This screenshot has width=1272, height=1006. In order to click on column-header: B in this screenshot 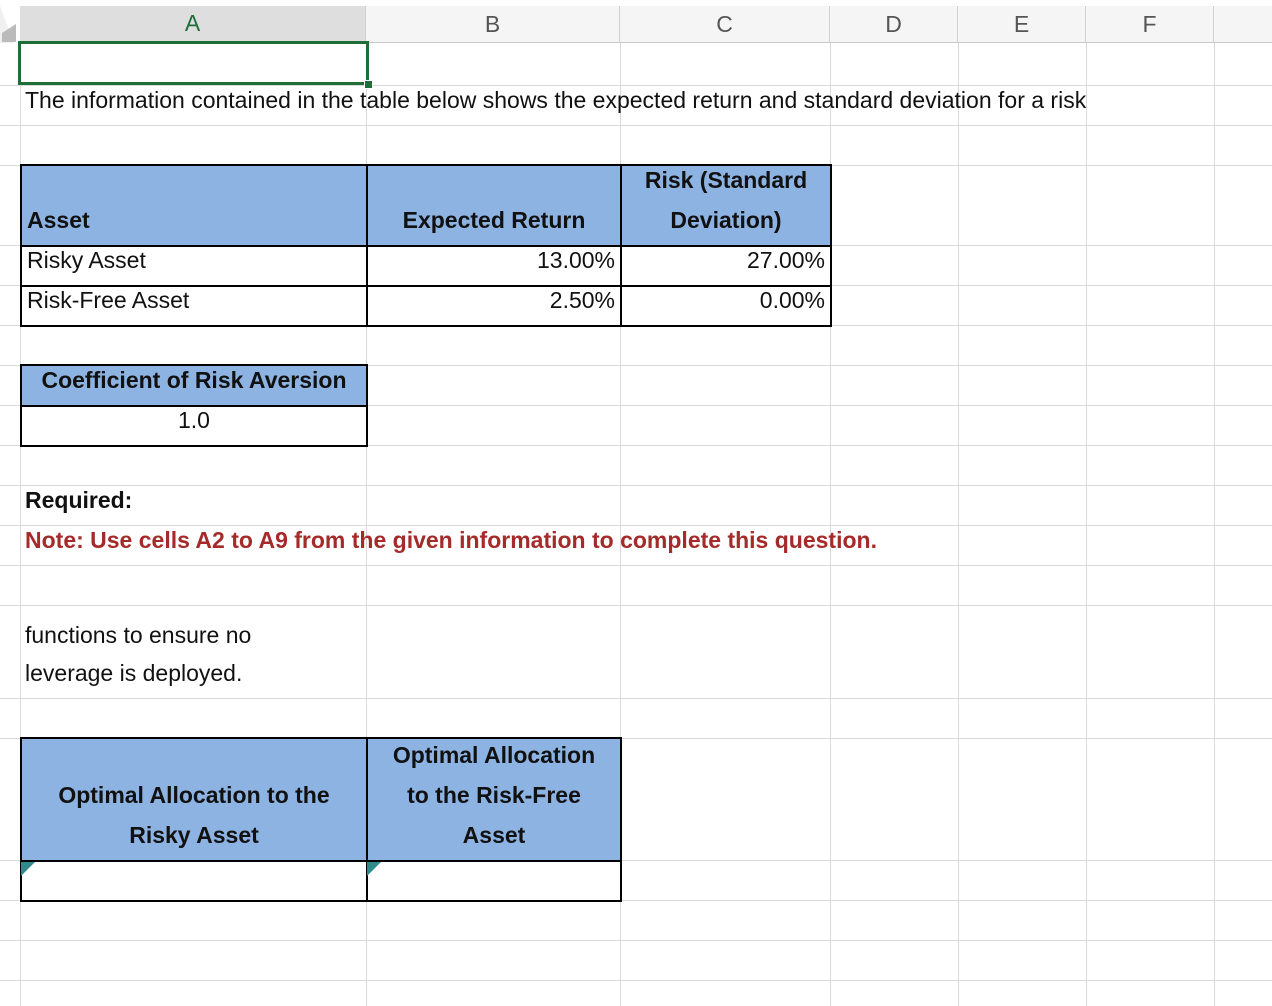, I will do `click(493, 24)`.